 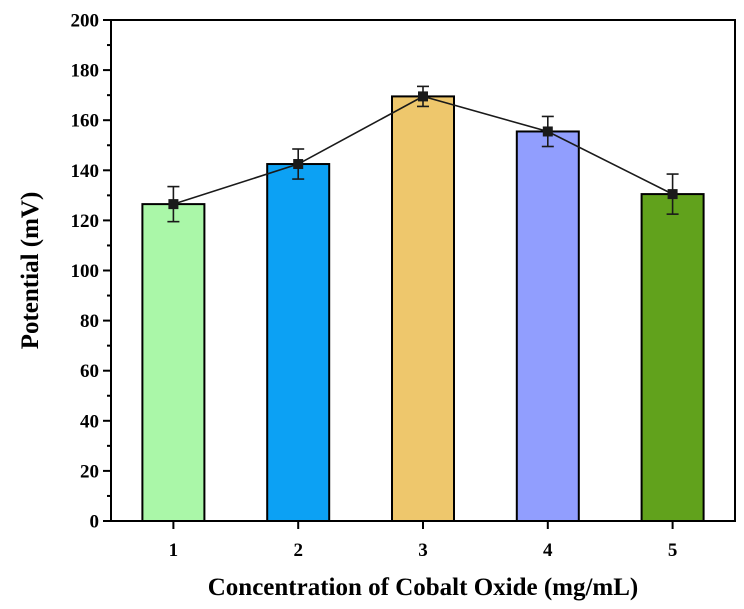 What do you see at coordinates (298, 550) in the screenshot?
I see `x-tick-label: 2` at bounding box center [298, 550].